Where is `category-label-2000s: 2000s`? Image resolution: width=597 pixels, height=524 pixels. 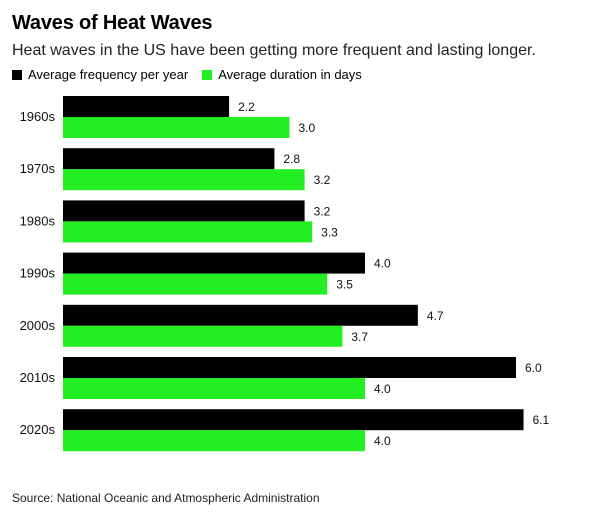
category-label-2000s: 2000s is located at coordinates (38, 325).